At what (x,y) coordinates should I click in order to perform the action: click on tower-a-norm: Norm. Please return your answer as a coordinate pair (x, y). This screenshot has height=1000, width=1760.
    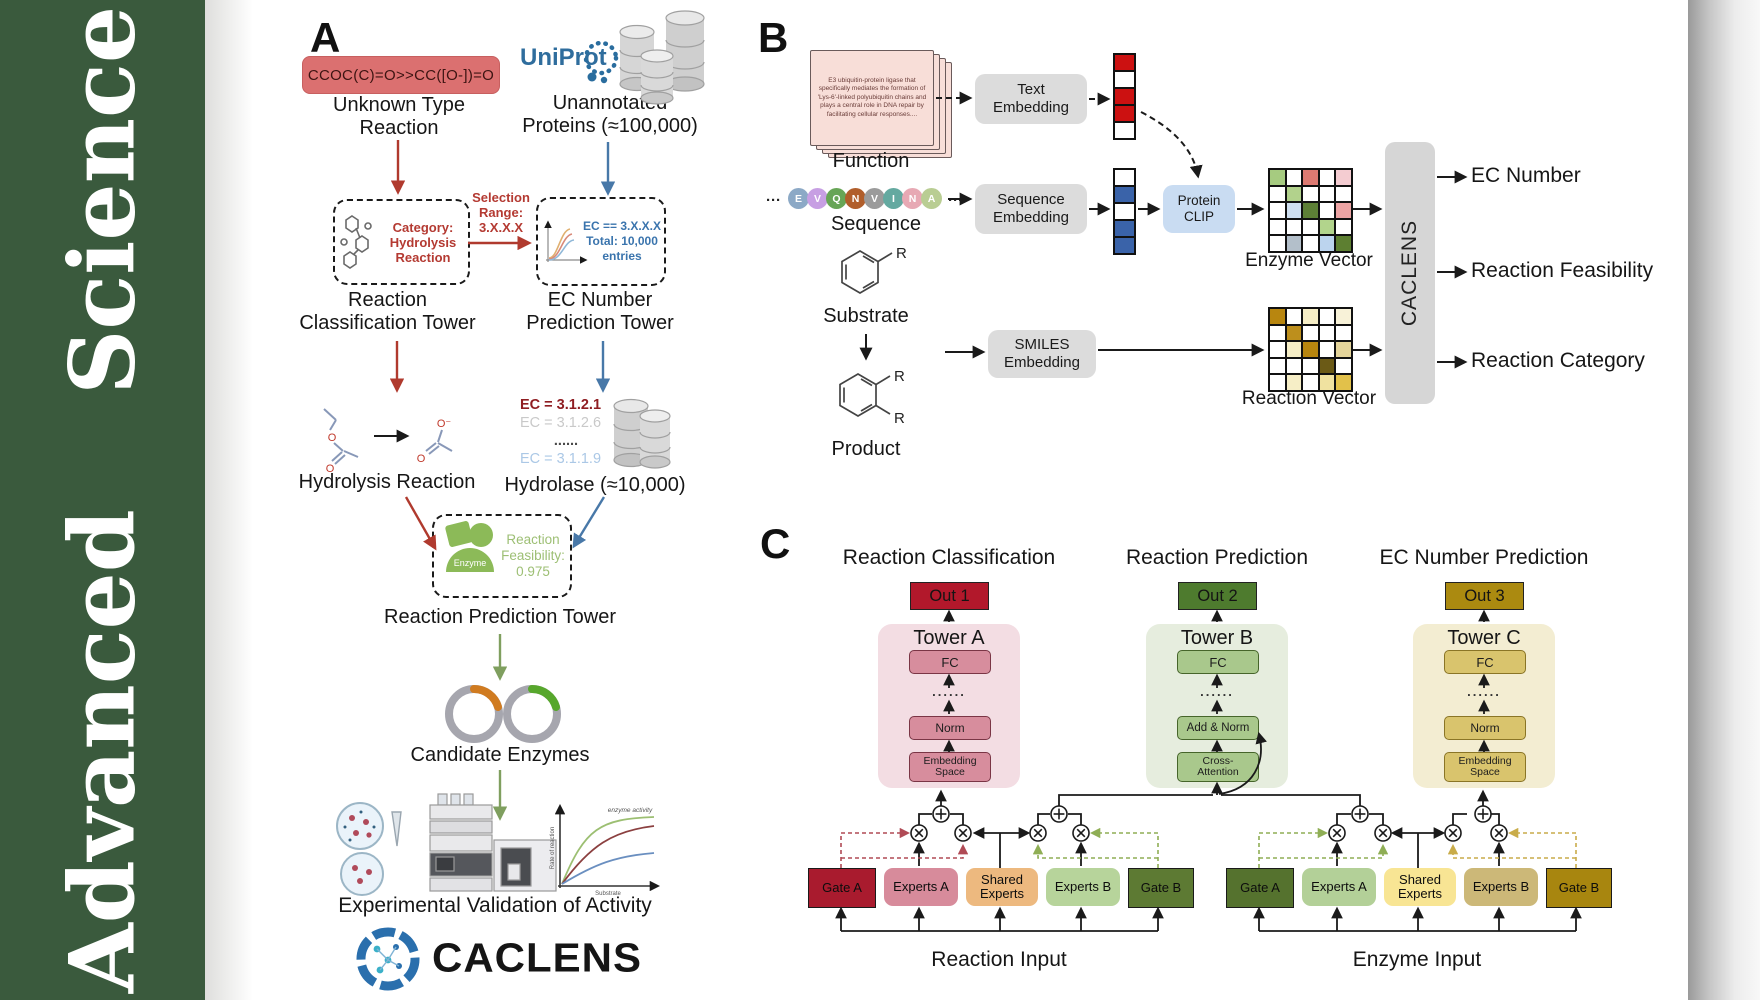
    Looking at the image, I should click on (950, 728).